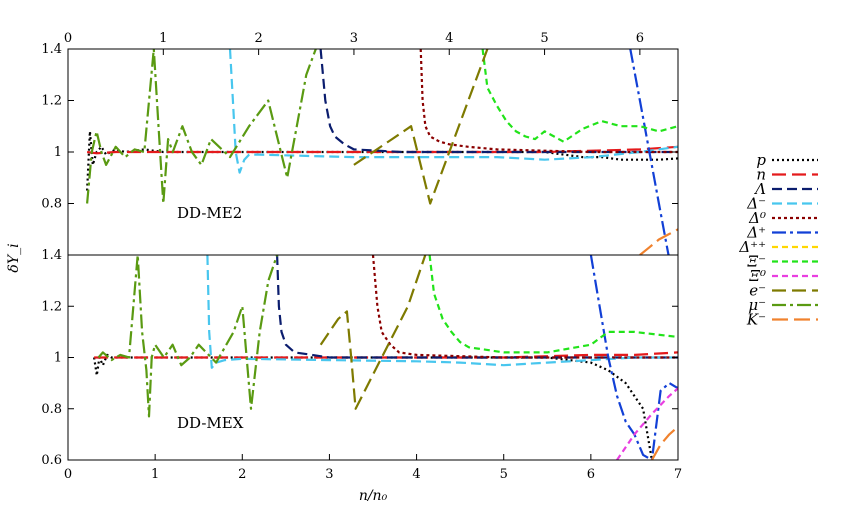 Image resolution: width=844 pixels, height=511 pixels. Describe the element at coordinates (756, 233) in the screenshot. I see `legend-label: Δ⁺` at that location.